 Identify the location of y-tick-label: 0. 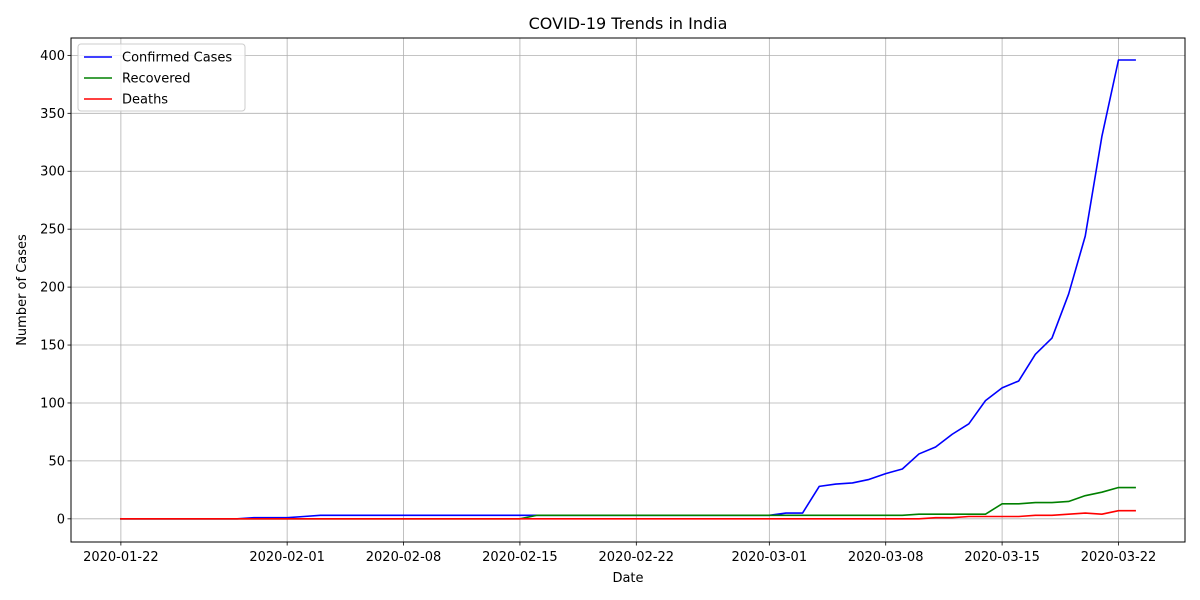
(61, 519).